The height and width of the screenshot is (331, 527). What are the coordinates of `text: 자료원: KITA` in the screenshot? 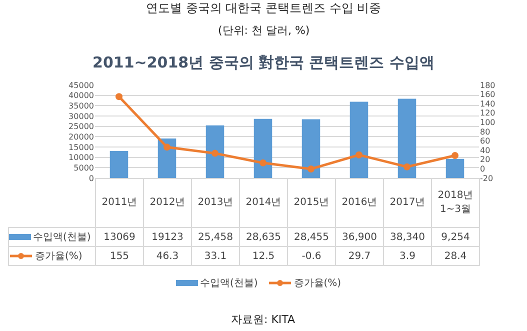 It's located at (263, 319).